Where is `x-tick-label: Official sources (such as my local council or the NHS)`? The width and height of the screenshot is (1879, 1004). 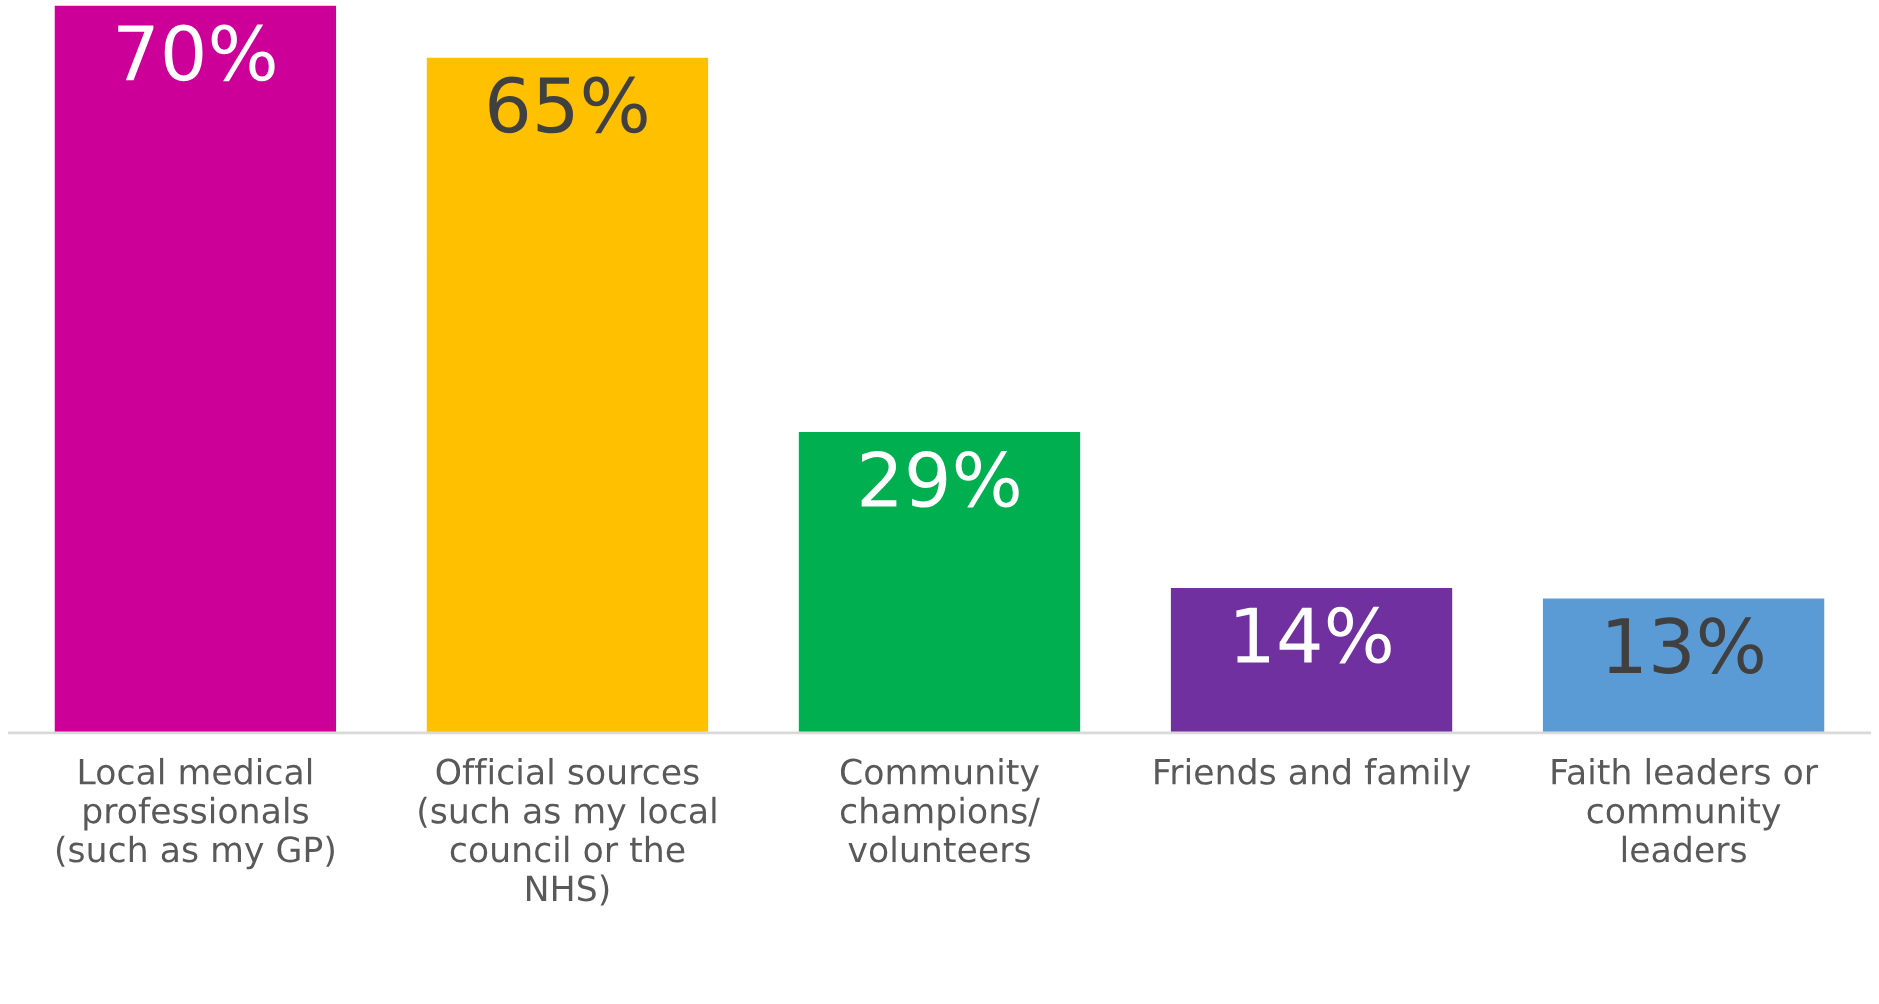
x-tick-label: Official sources (such as my local council or the NHS) is located at coordinates (567, 831).